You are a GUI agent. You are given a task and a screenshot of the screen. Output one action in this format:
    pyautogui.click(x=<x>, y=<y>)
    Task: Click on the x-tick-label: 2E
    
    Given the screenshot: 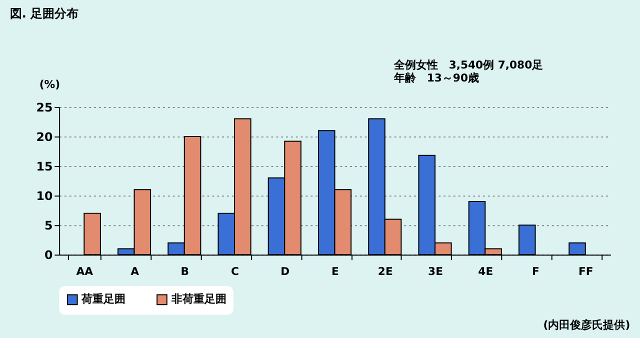 What is the action you would take?
    pyautogui.click(x=385, y=271)
    